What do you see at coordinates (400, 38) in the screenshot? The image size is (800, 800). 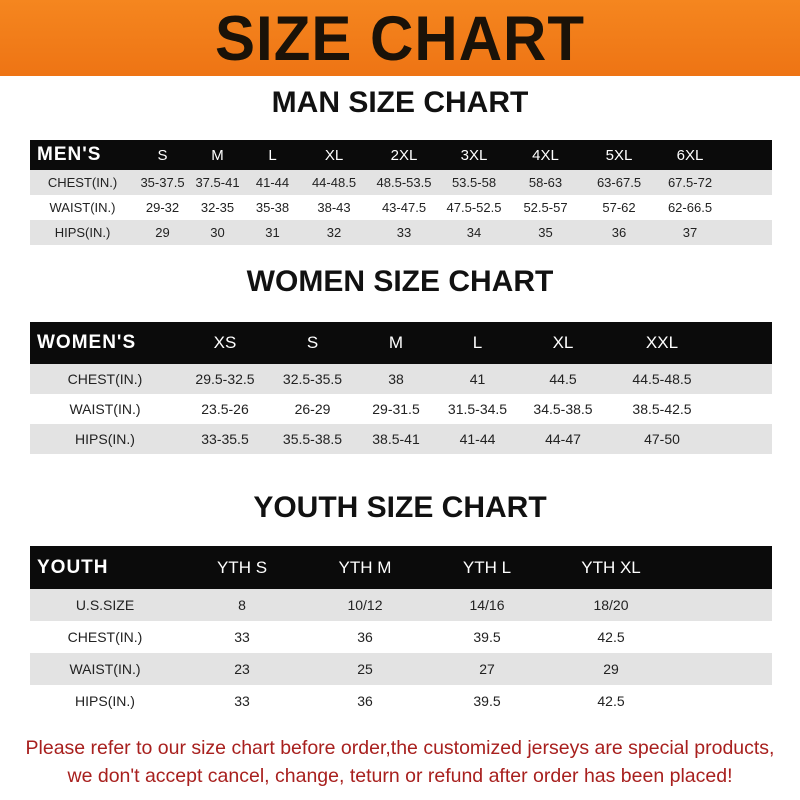 I see `banner-title: SIZE CHART` at bounding box center [400, 38].